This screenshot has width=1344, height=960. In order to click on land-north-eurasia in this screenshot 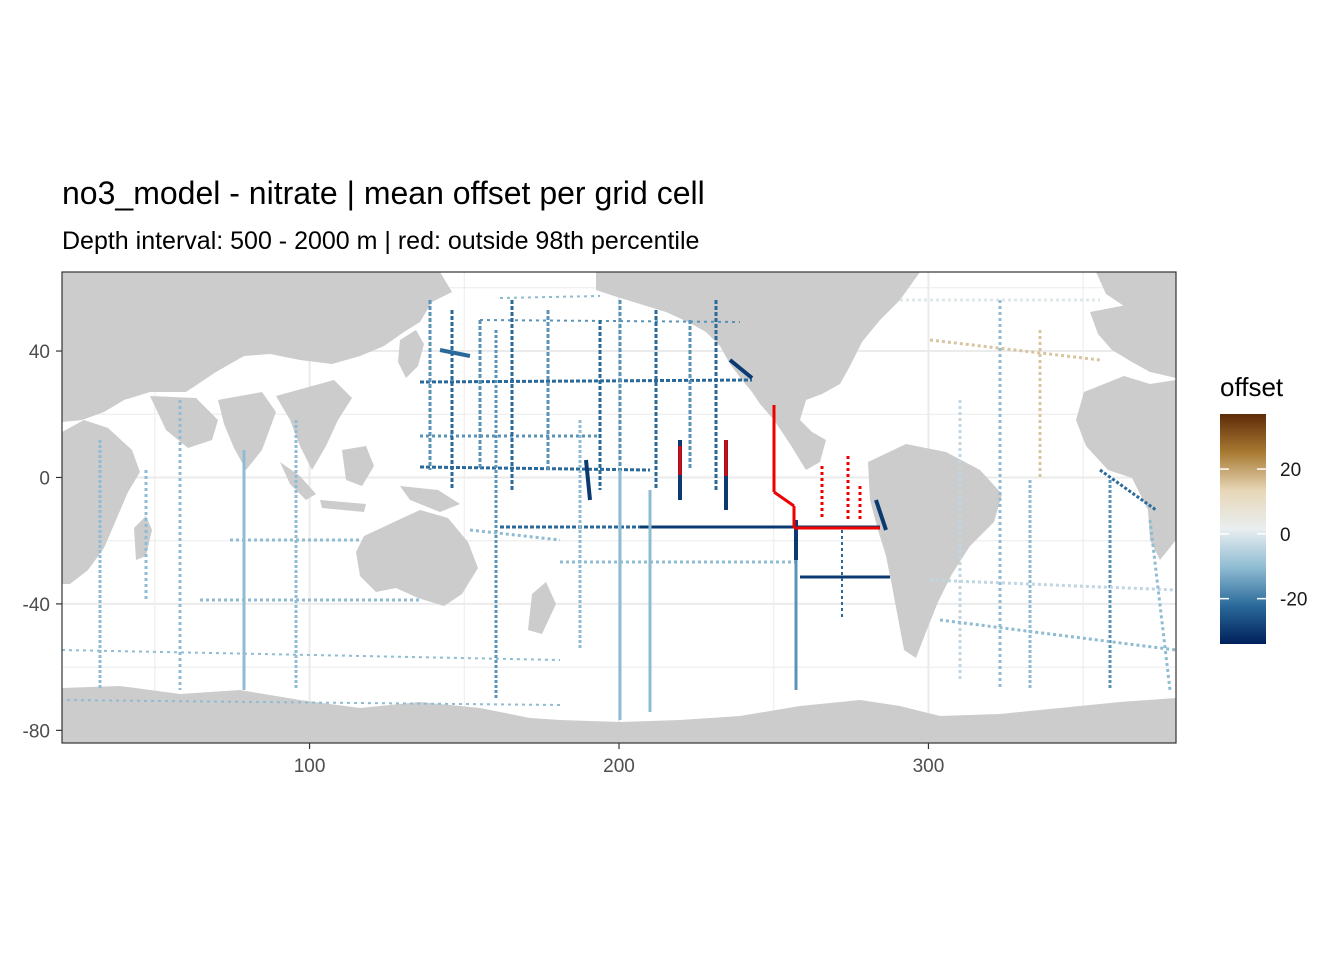, I will do `click(257, 347)`.